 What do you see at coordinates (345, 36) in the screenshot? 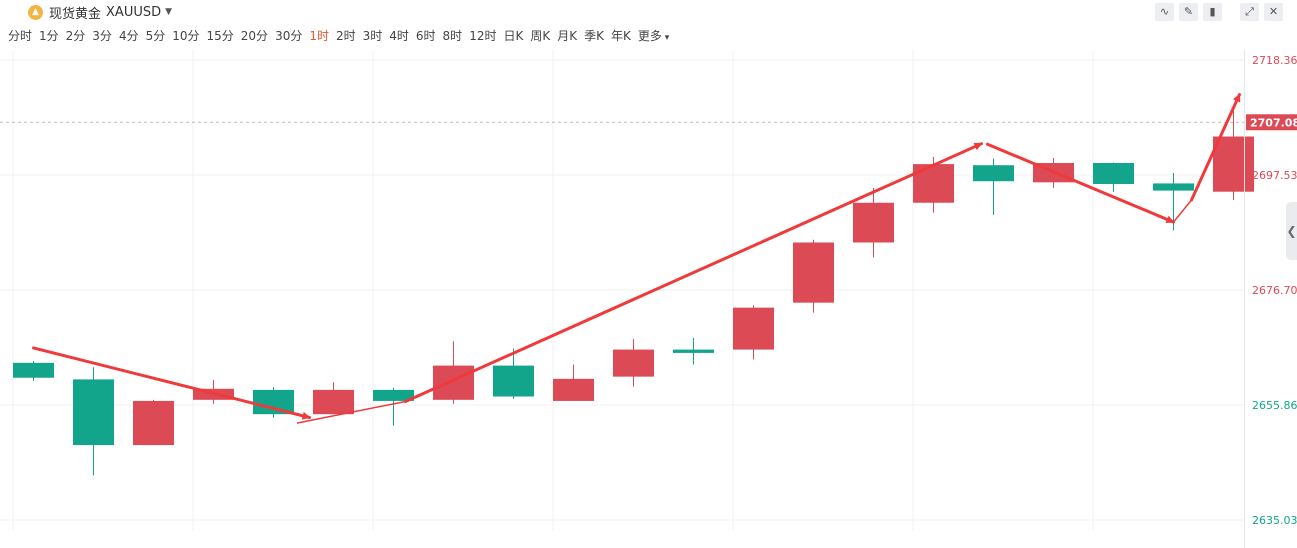
I see `period-tab: 2时` at bounding box center [345, 36].